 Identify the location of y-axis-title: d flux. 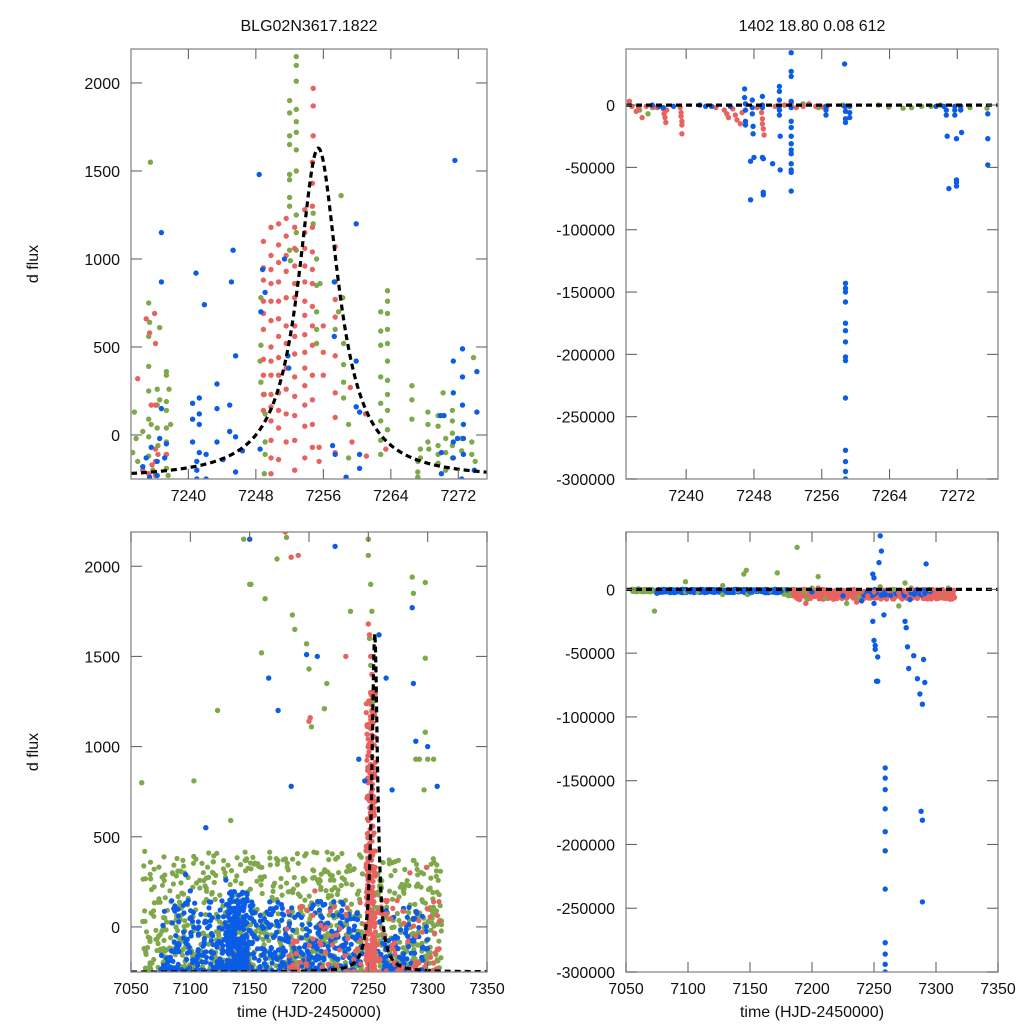
(33, 264).